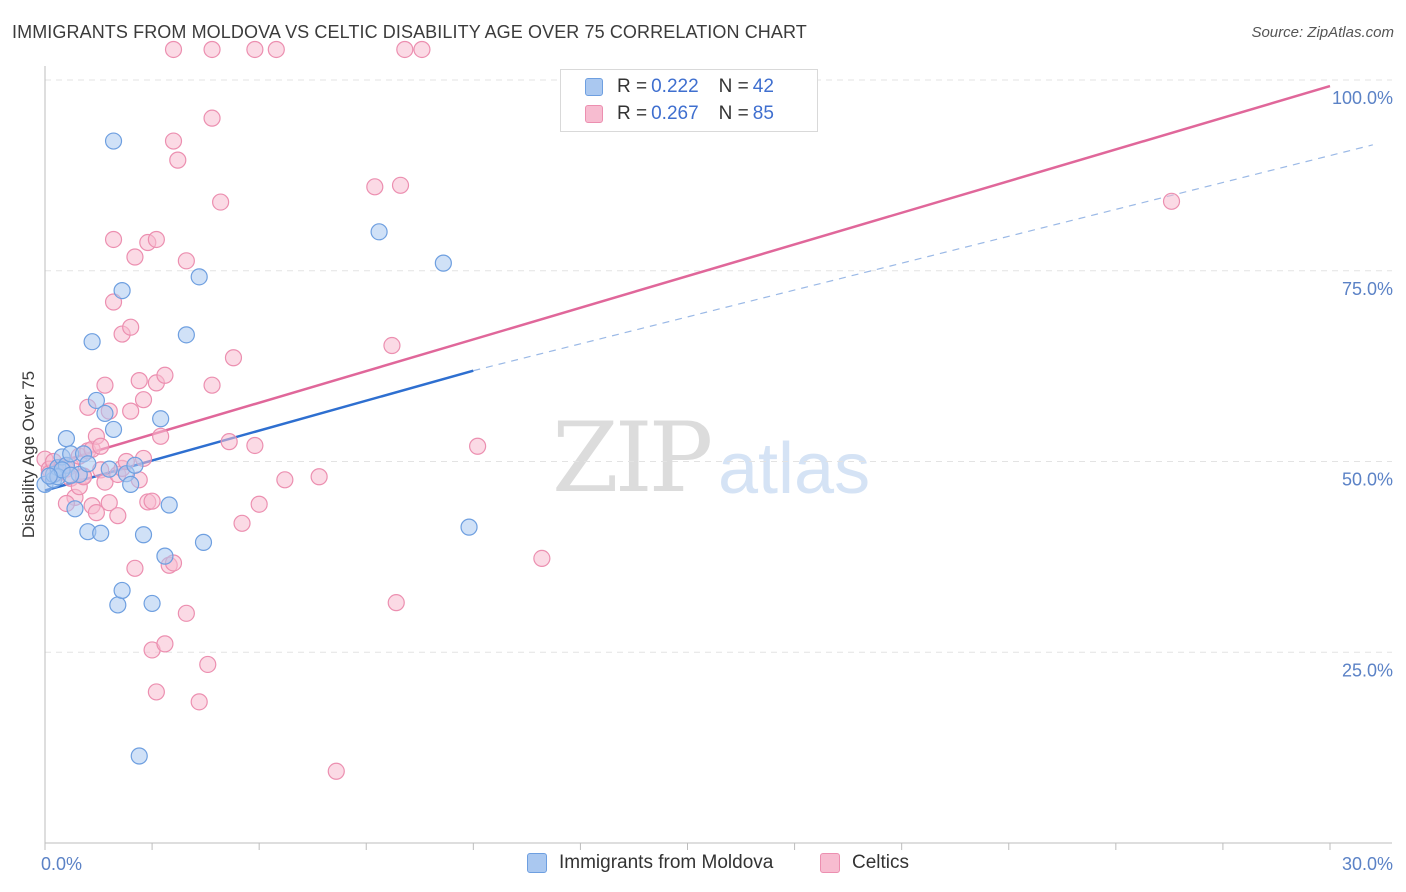 The height and width of the screenshot is (892, 1406). Describe the element at coordinates (689, 100) in the screenshot. I see `correlation-legend: R = 0.222 N = 42 R = 0.267 N = 85` at that location.